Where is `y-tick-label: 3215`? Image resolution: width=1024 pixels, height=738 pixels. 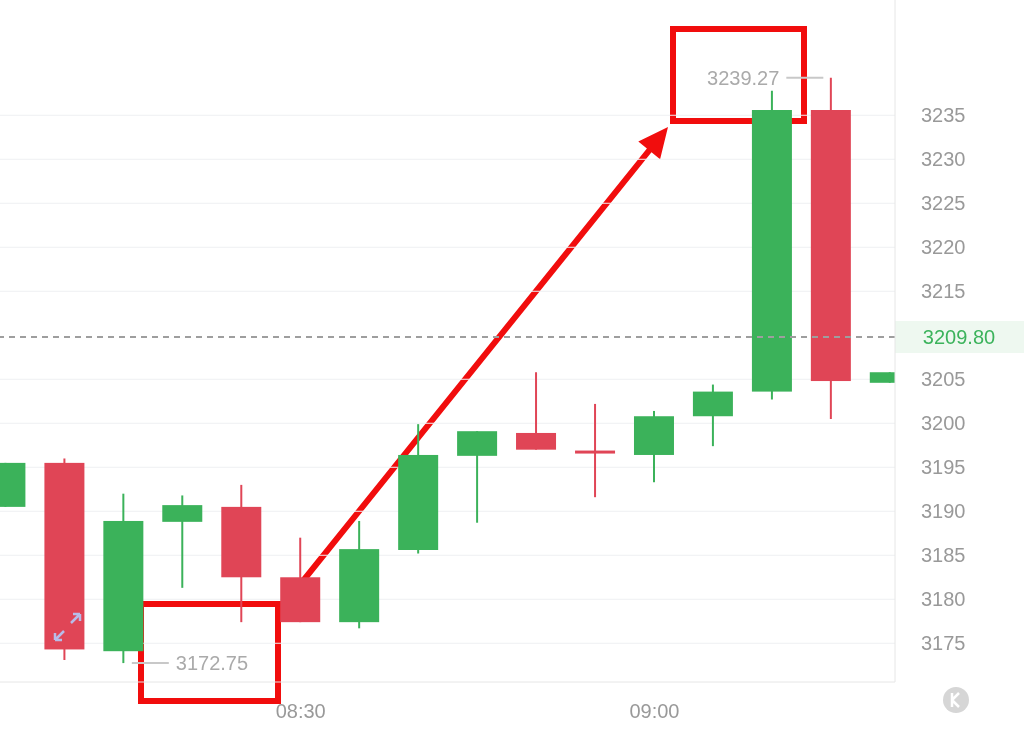 y-tick-label: 3215 is located at coordinates (943, 291).